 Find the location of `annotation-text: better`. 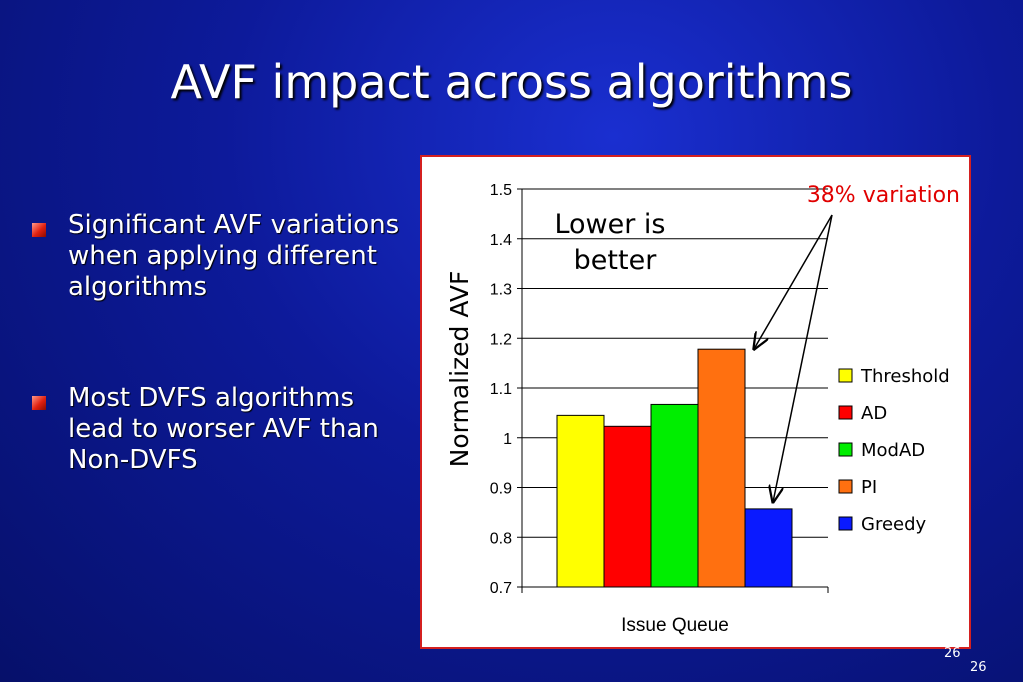

annotation-text: better is located at coordinates (616, 260).